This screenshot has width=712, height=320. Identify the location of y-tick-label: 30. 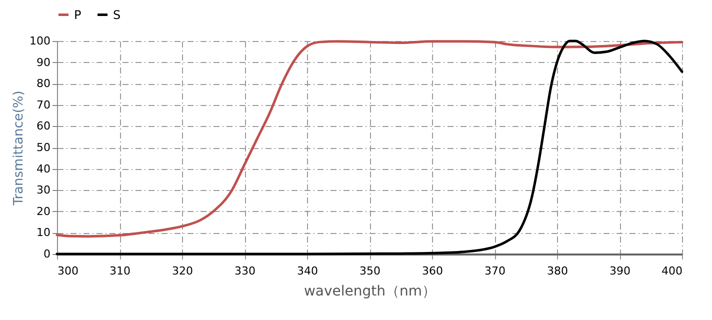
(43, 190).